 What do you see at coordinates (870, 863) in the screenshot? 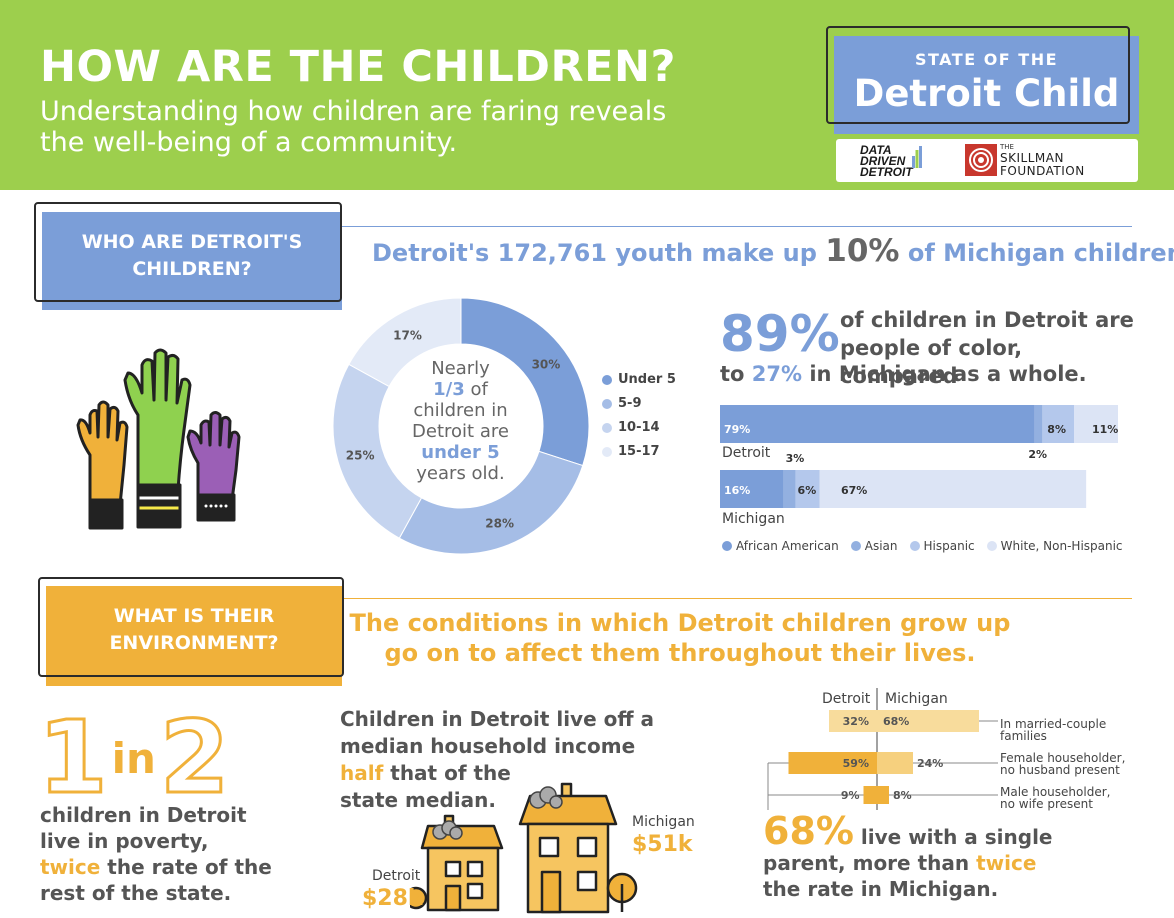
I see `single-line: parent, more than` at bounding box center [870, 863].